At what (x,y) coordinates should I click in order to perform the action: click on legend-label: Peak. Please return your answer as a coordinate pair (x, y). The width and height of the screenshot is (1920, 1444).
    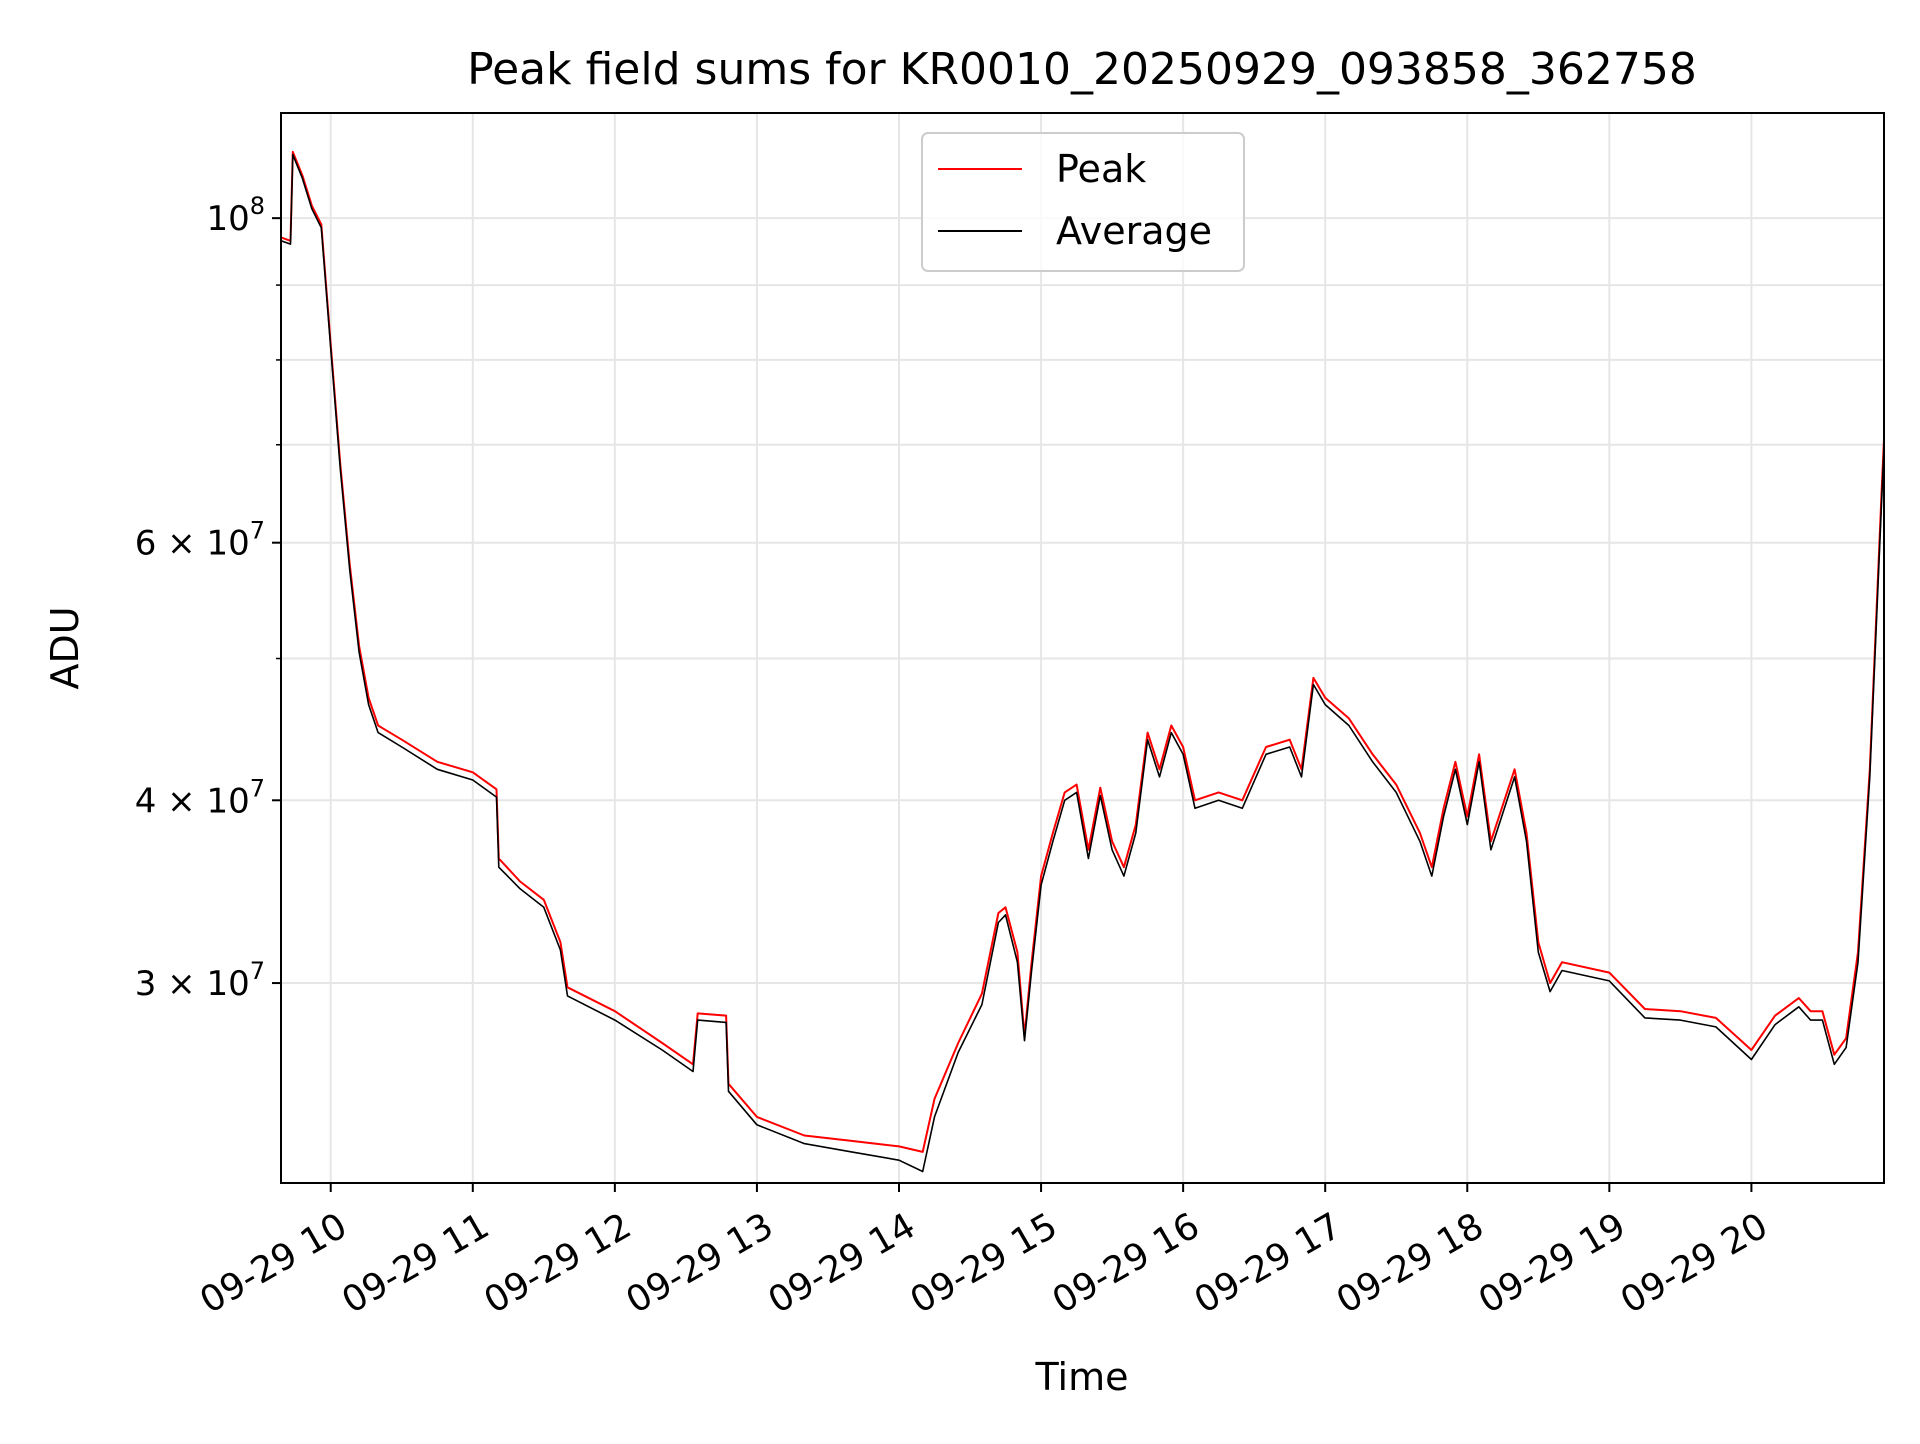
    Looking at the image, I should click on (1101, 169).